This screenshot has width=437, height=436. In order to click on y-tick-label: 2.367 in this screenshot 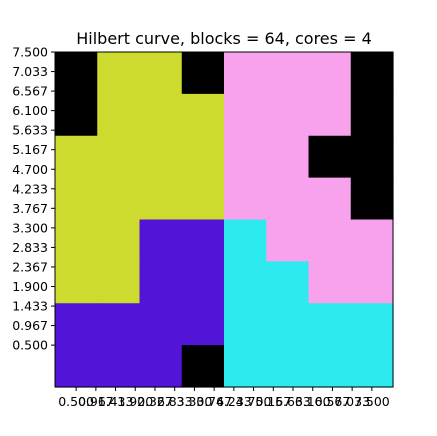, I will do `click(30, 266)`.